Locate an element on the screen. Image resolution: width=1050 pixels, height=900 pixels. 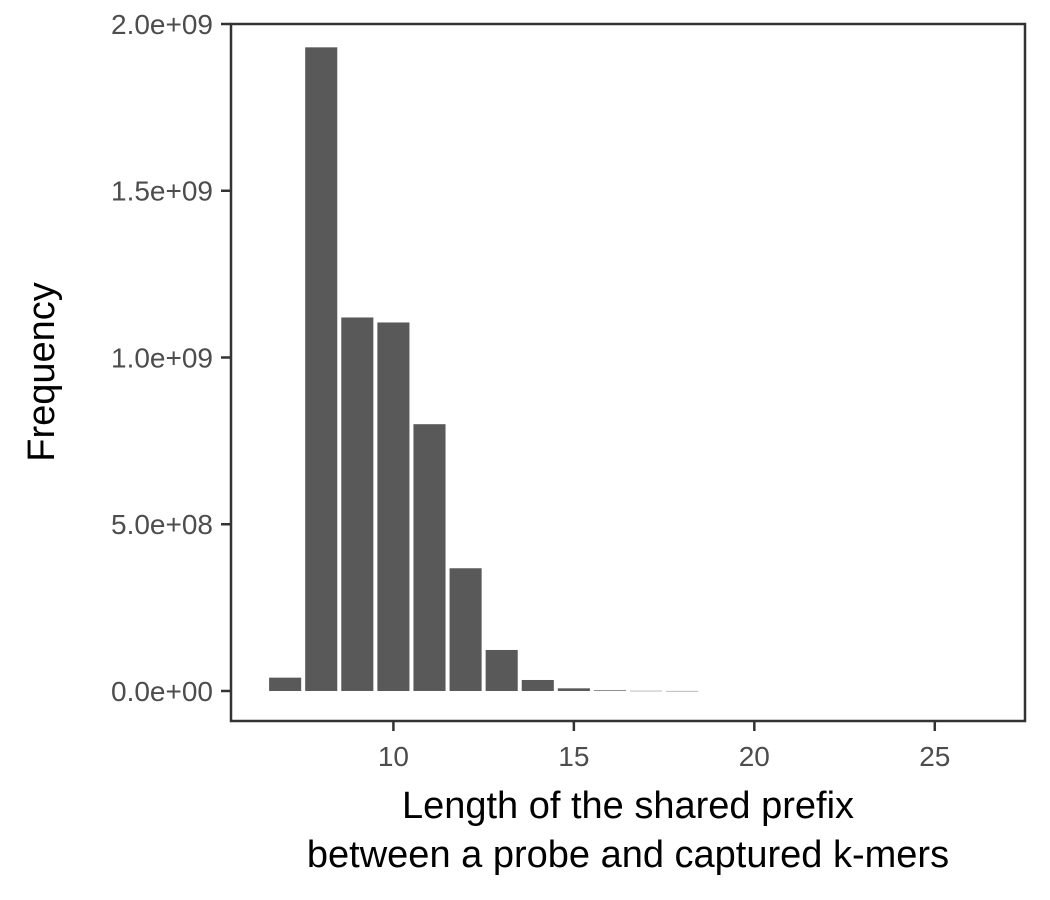
x-axis-title-line2: between a probe and captured k-mers is located at coordinates (628, 855).